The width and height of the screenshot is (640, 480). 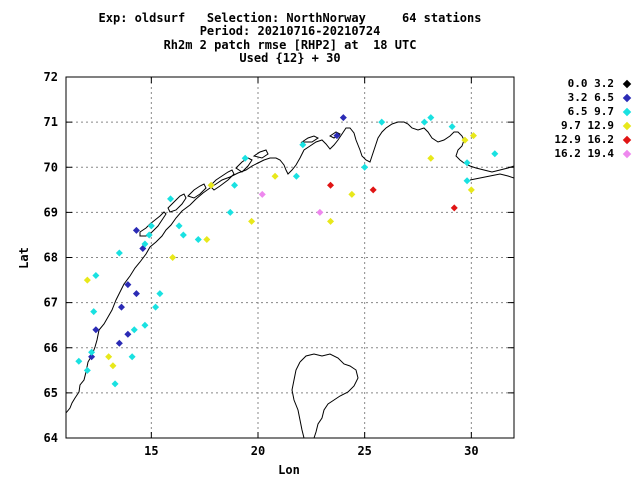 What do you see at coordinates (289, 470) in the screenshot?
I see `x-axis-label: Lon` at bounding box center [289, 470].